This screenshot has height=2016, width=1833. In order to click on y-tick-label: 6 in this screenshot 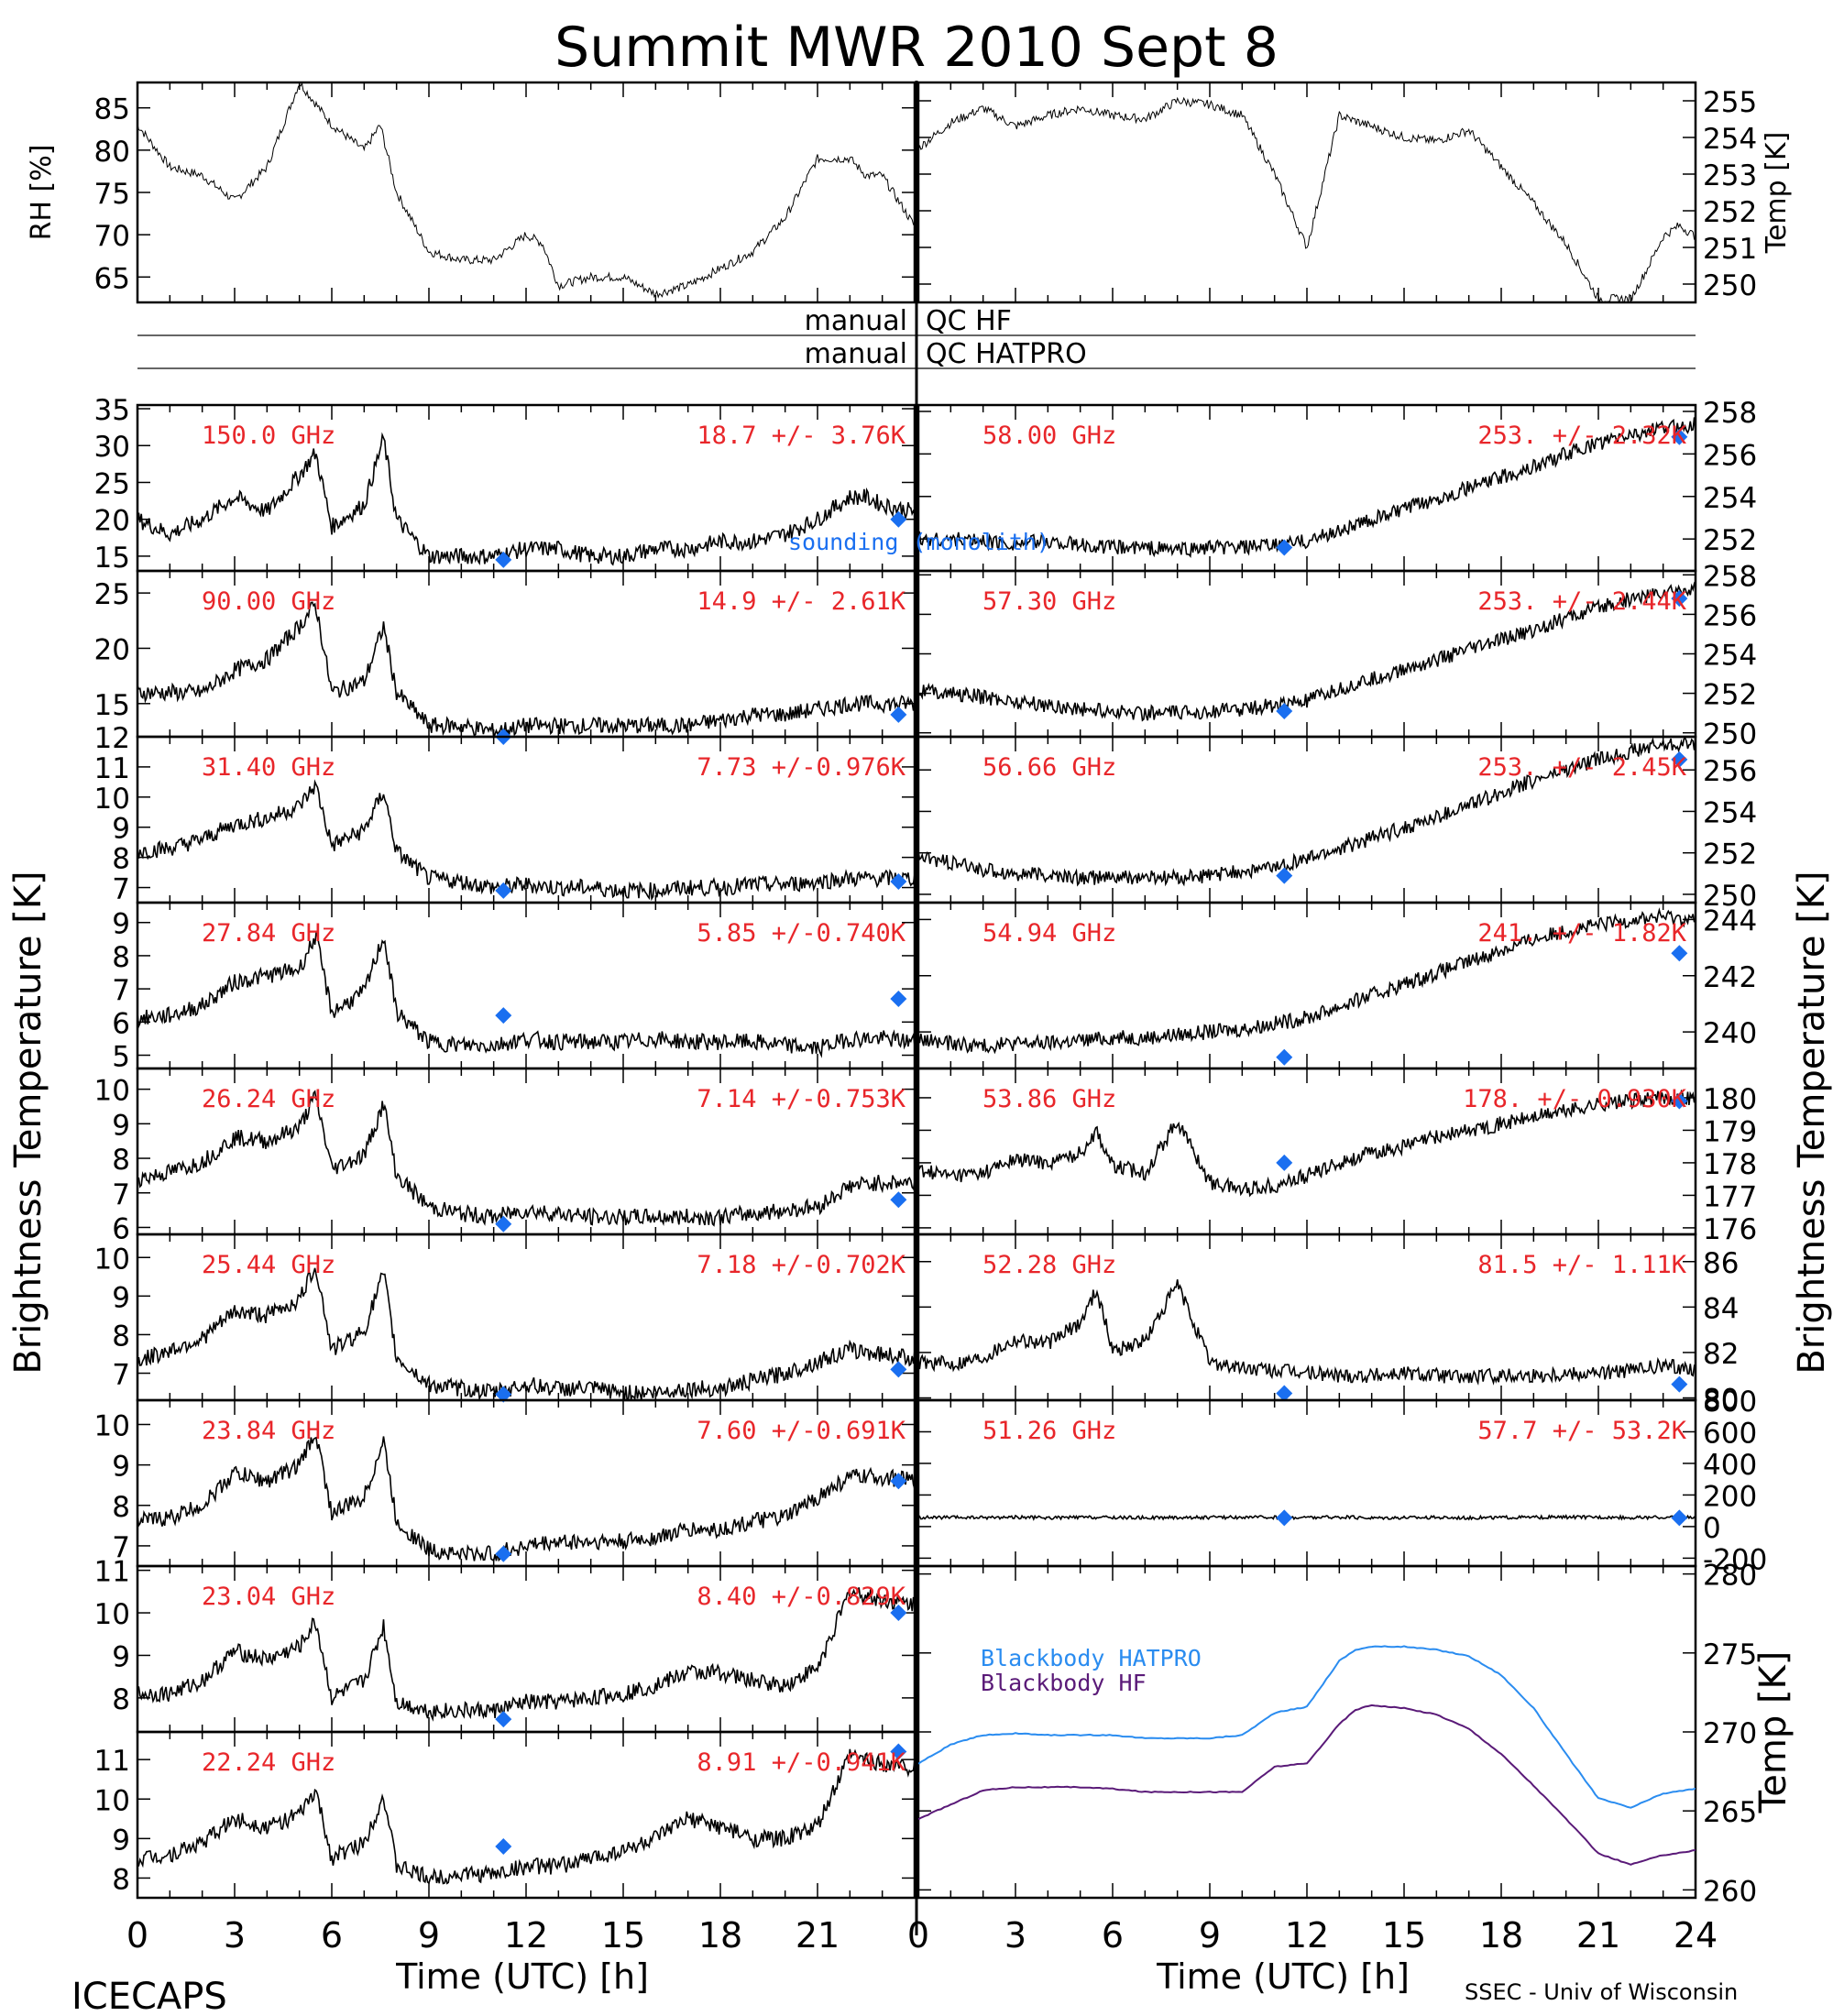, I will do `click(121, 1023)`.